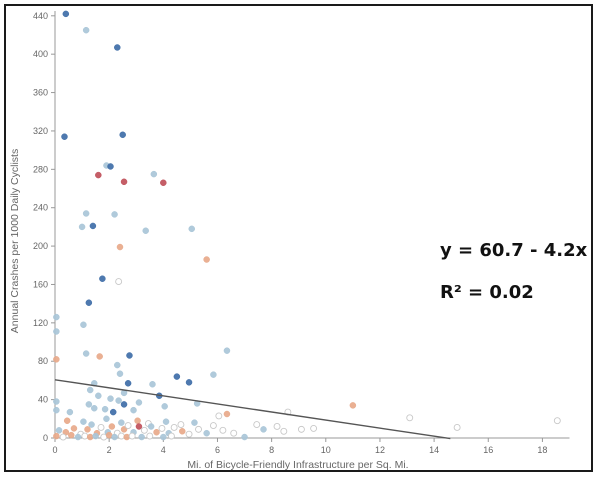  I want to click on x-tick-label: 12, so click(380, 450).